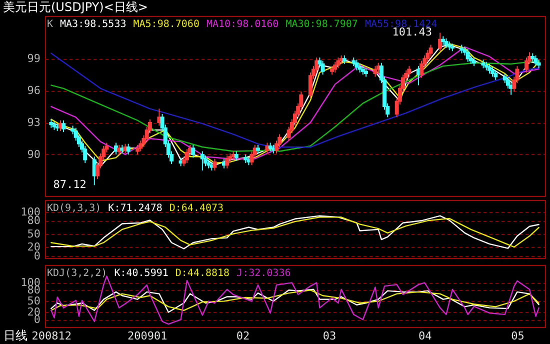  I want to click on x-tick-label: 03, so click(329, 336).